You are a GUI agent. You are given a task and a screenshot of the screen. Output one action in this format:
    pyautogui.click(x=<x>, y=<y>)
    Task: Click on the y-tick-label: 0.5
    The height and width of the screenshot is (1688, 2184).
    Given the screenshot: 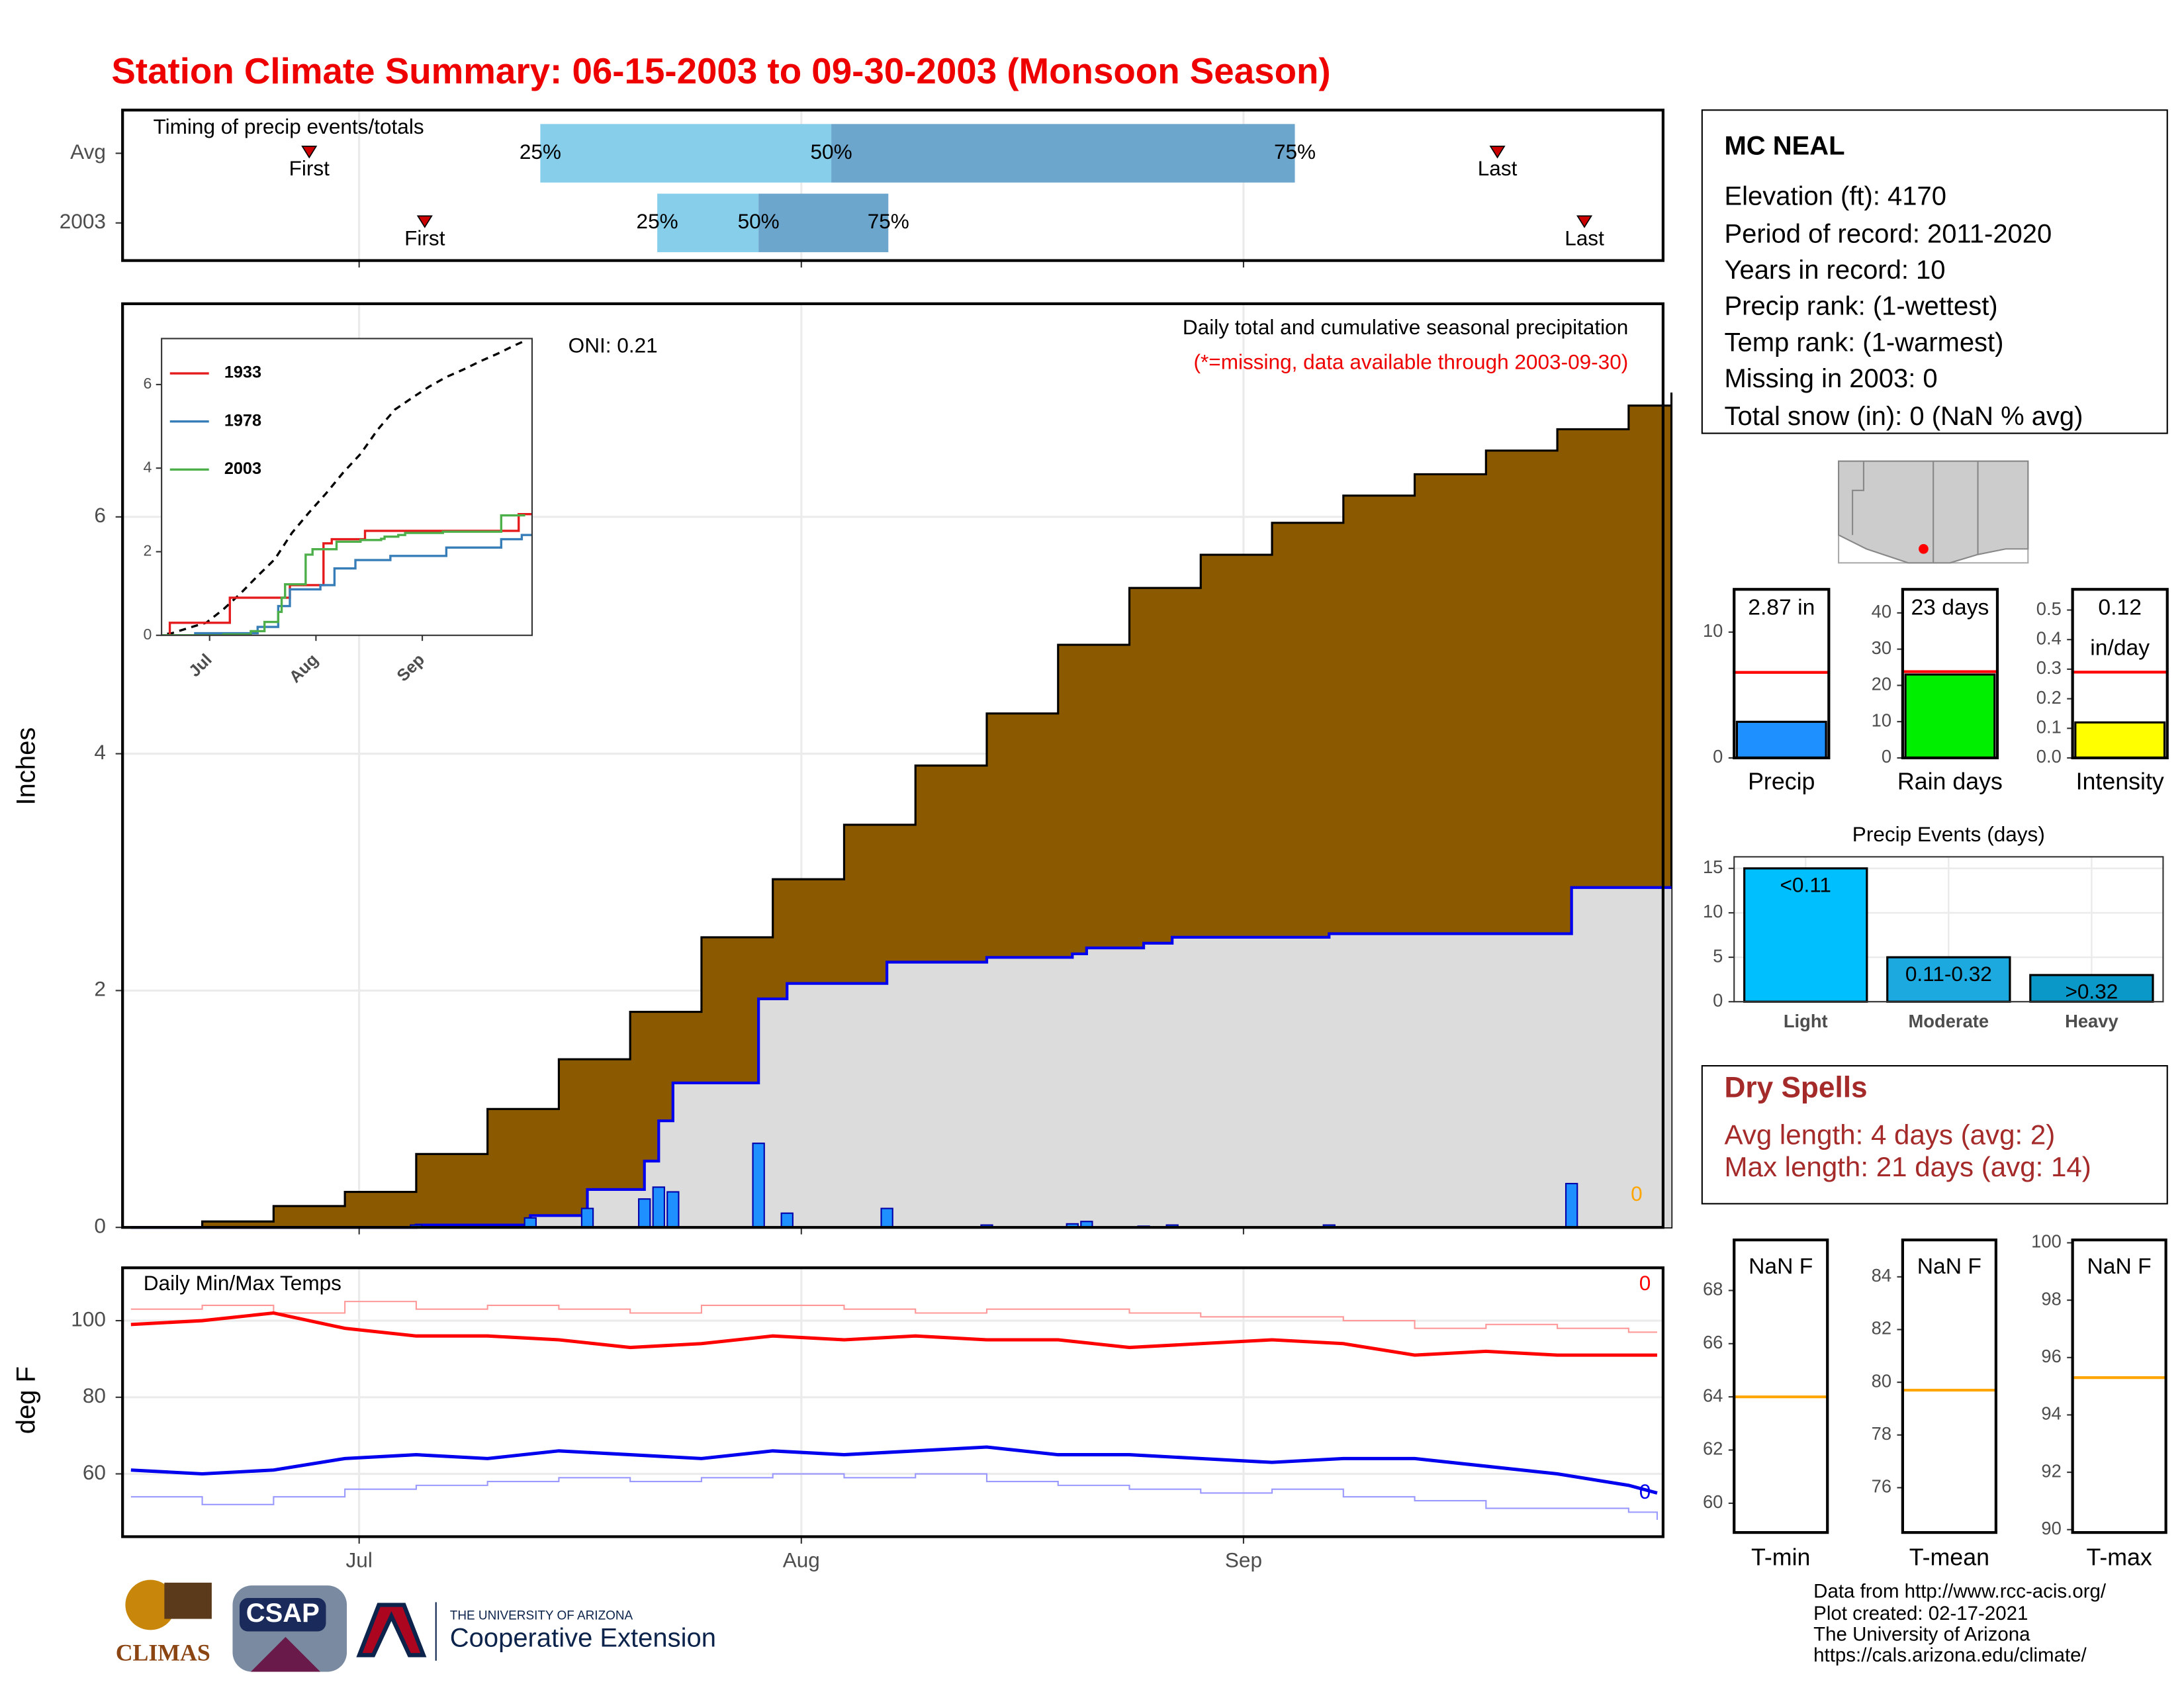 What is the action you would take?
    pyautogui.click(x=2049, y=608)
    